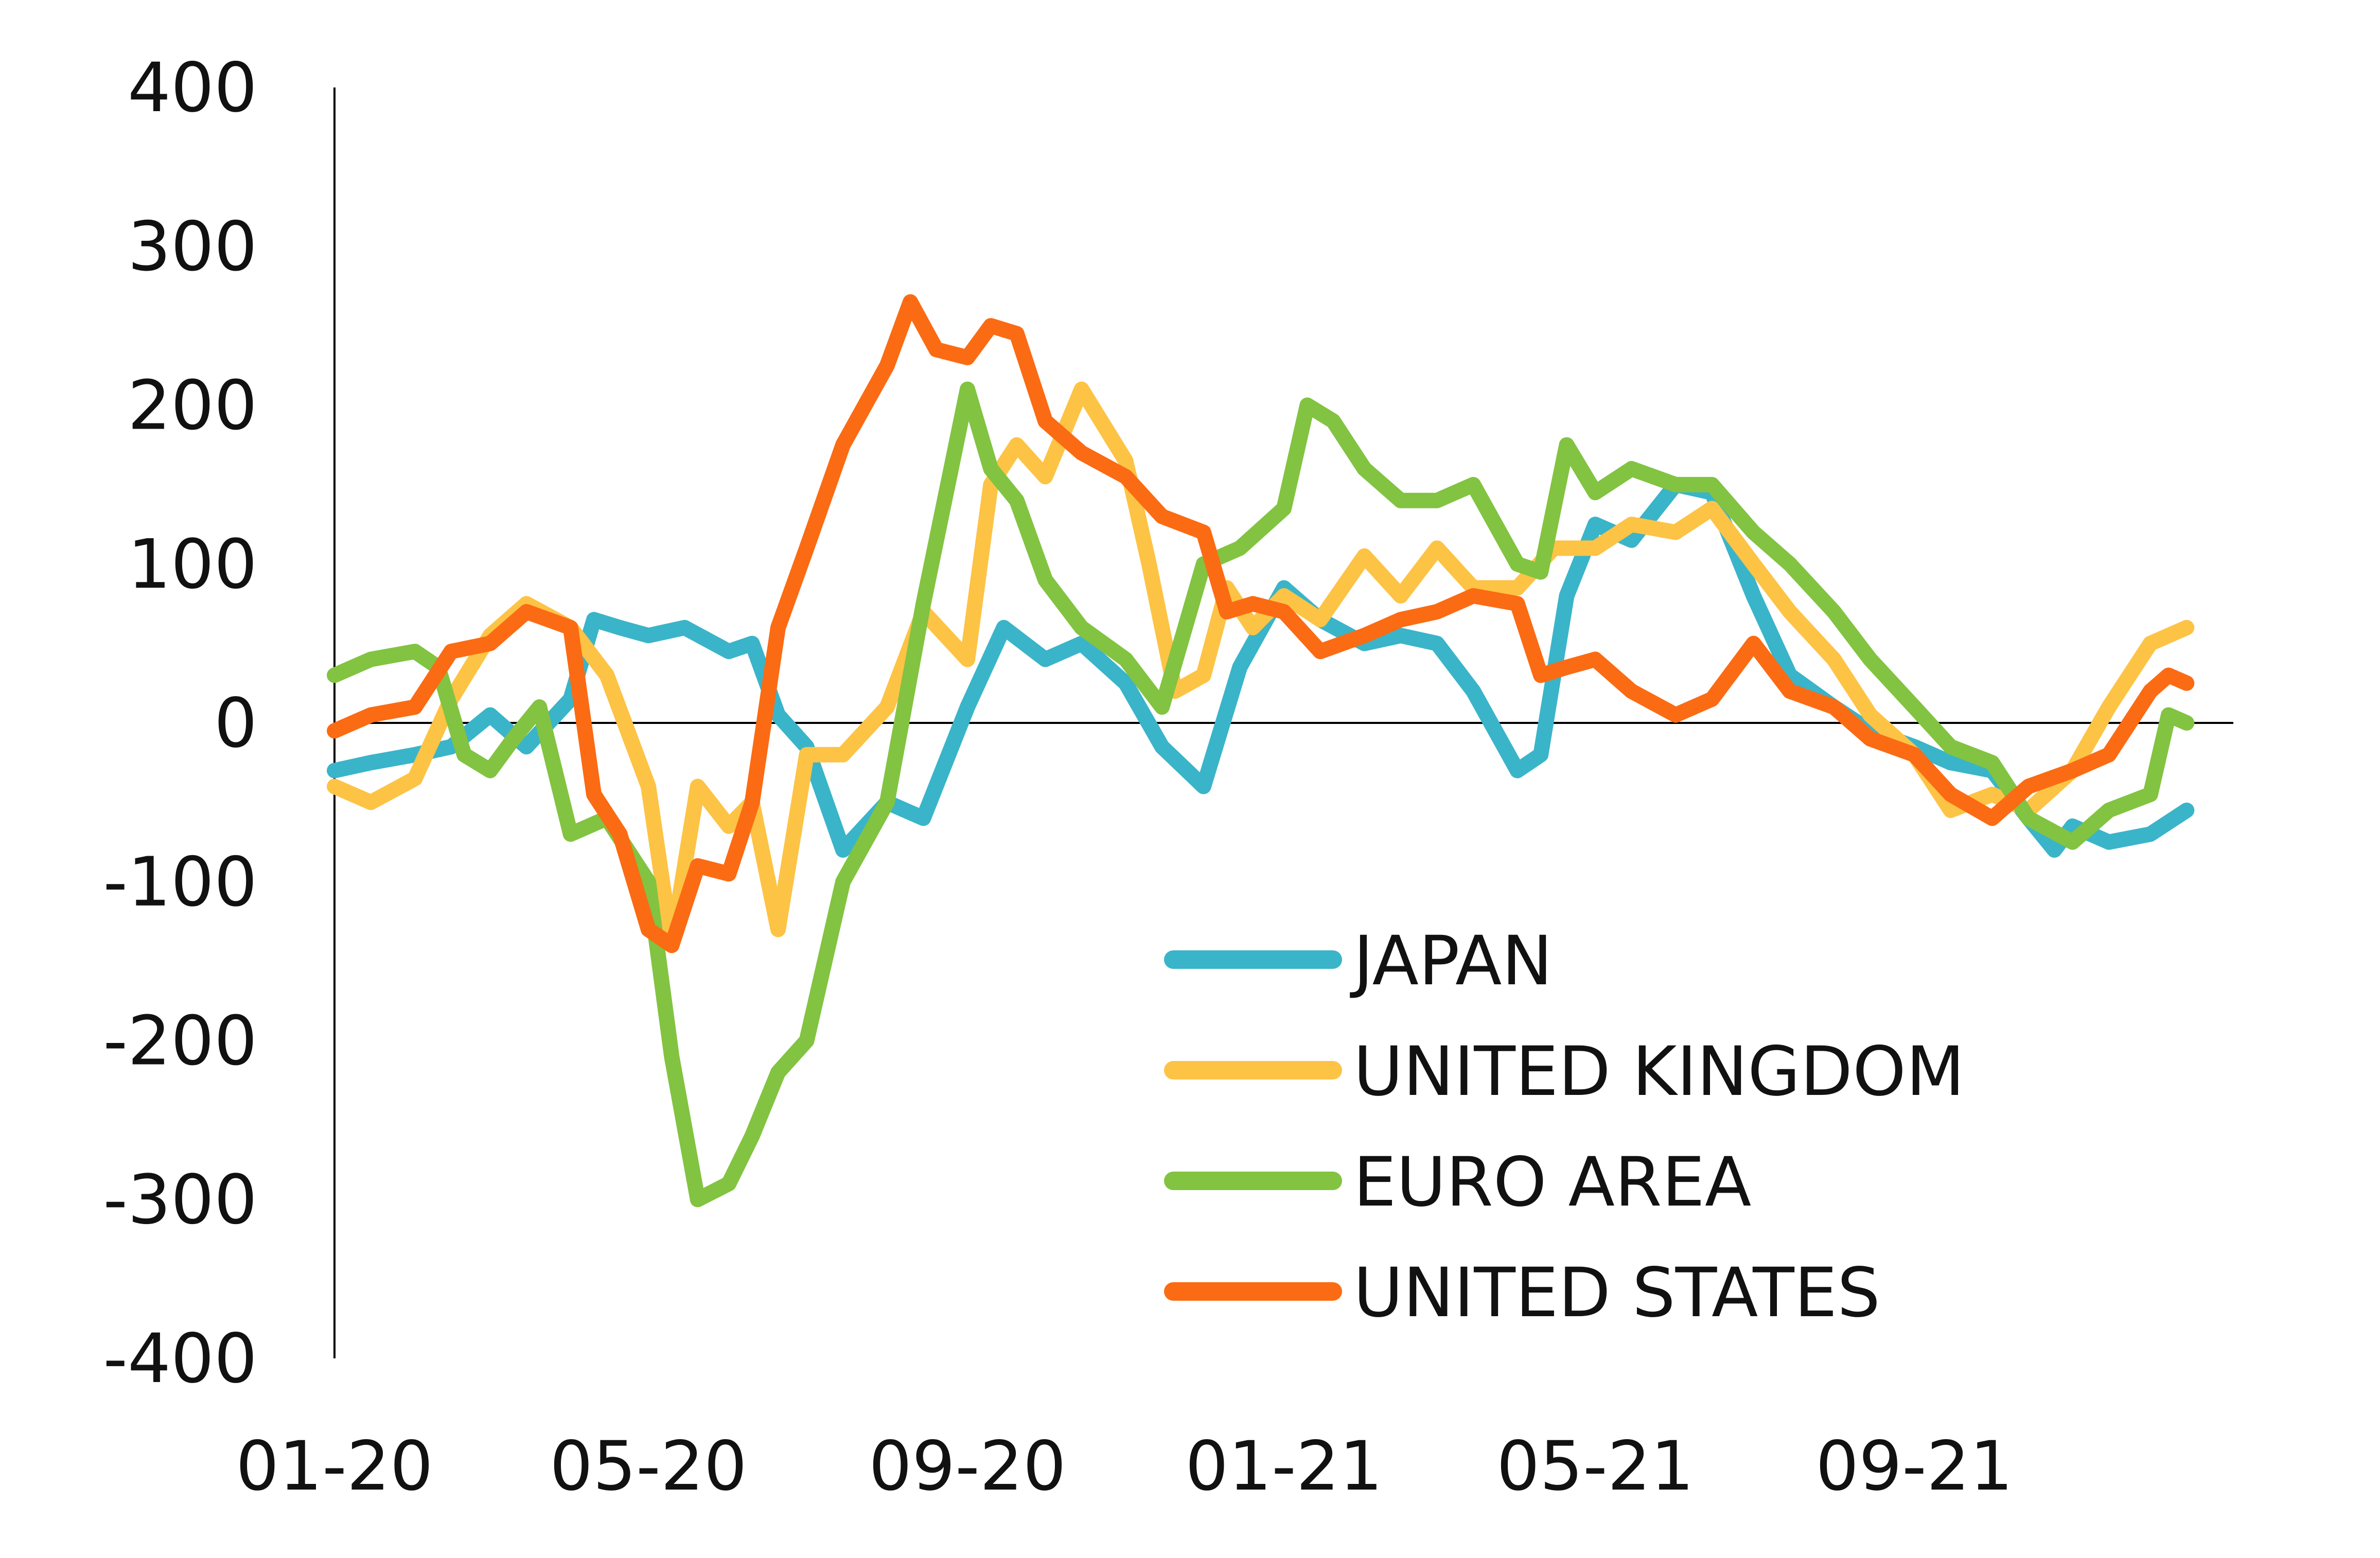 This screenshot has width=2380, height=1558. Describe the element at coordinates (648, 1466) in the screenshot. I see `x-tick-label: 05-20` at that location.